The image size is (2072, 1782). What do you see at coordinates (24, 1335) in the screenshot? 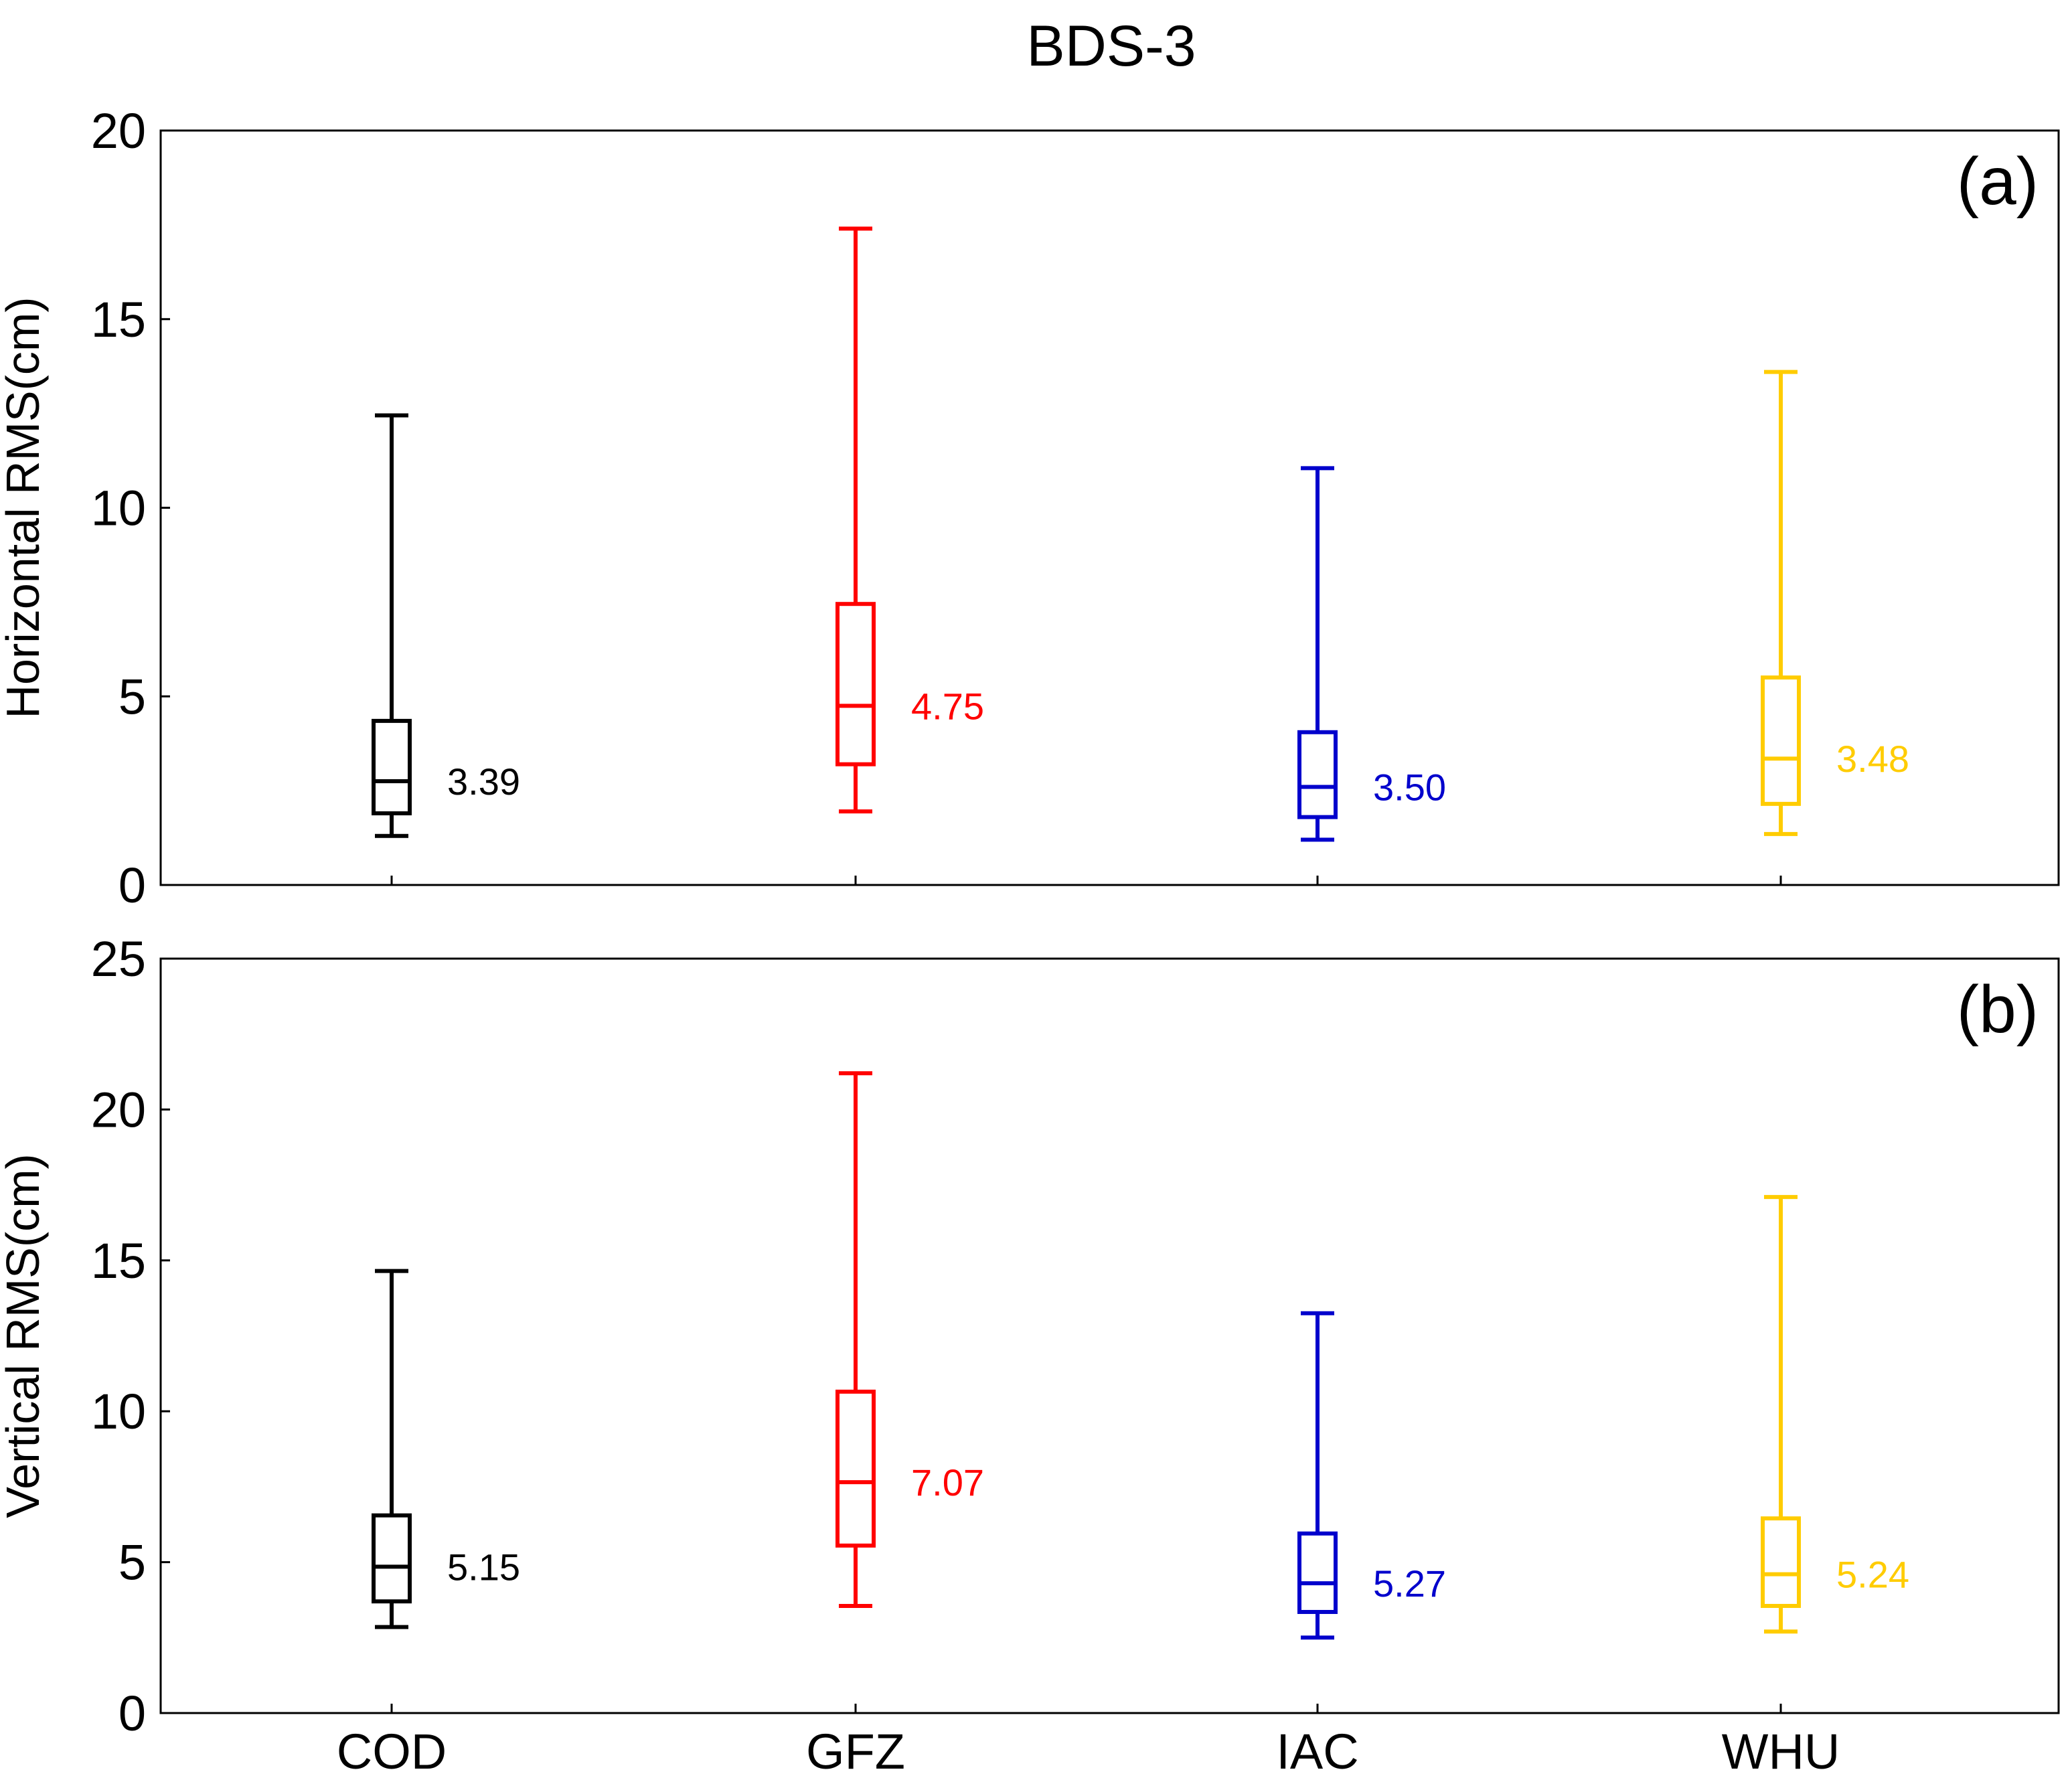
I see `y-axis-label: Vertical RMS(cm)` at bounding box center [24, 1335].